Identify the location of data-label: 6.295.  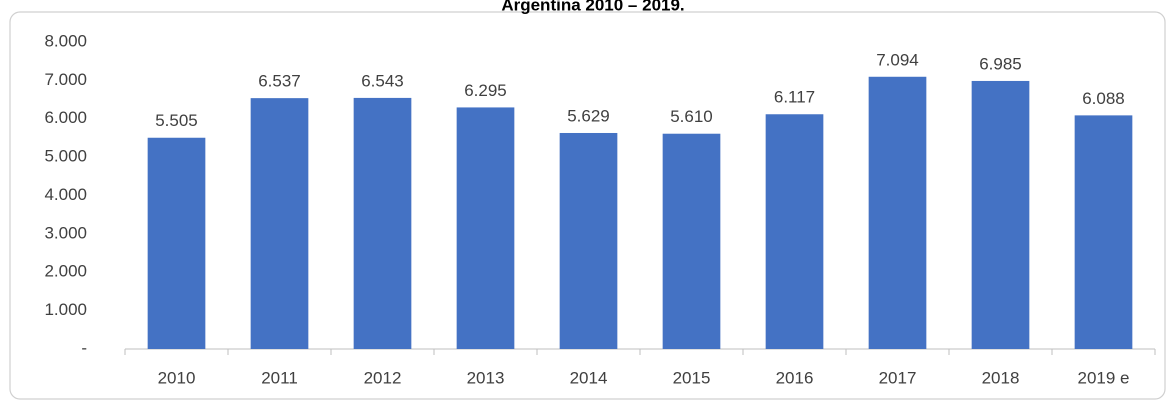
(485, 90).